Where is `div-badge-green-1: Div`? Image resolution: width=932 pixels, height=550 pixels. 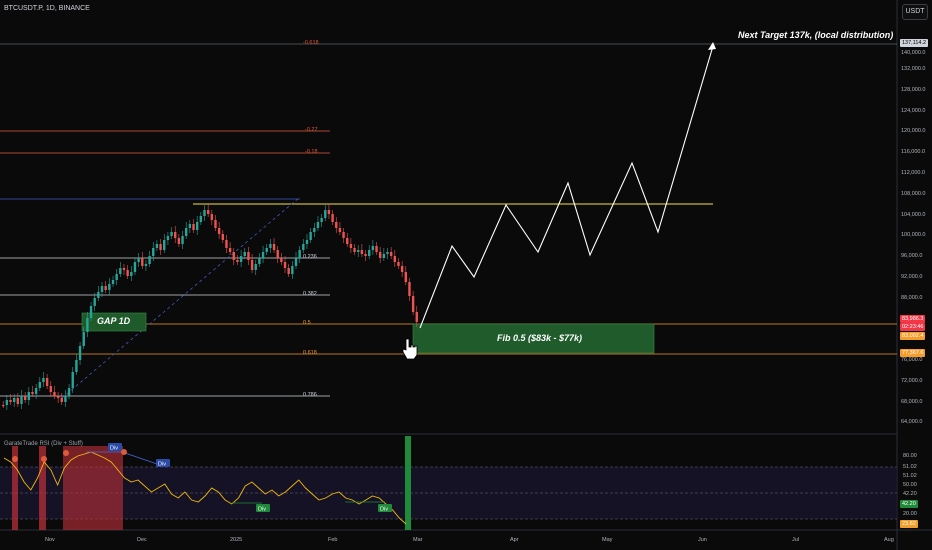
div-badge-green-1: Div is located at coordinates (263, 508).